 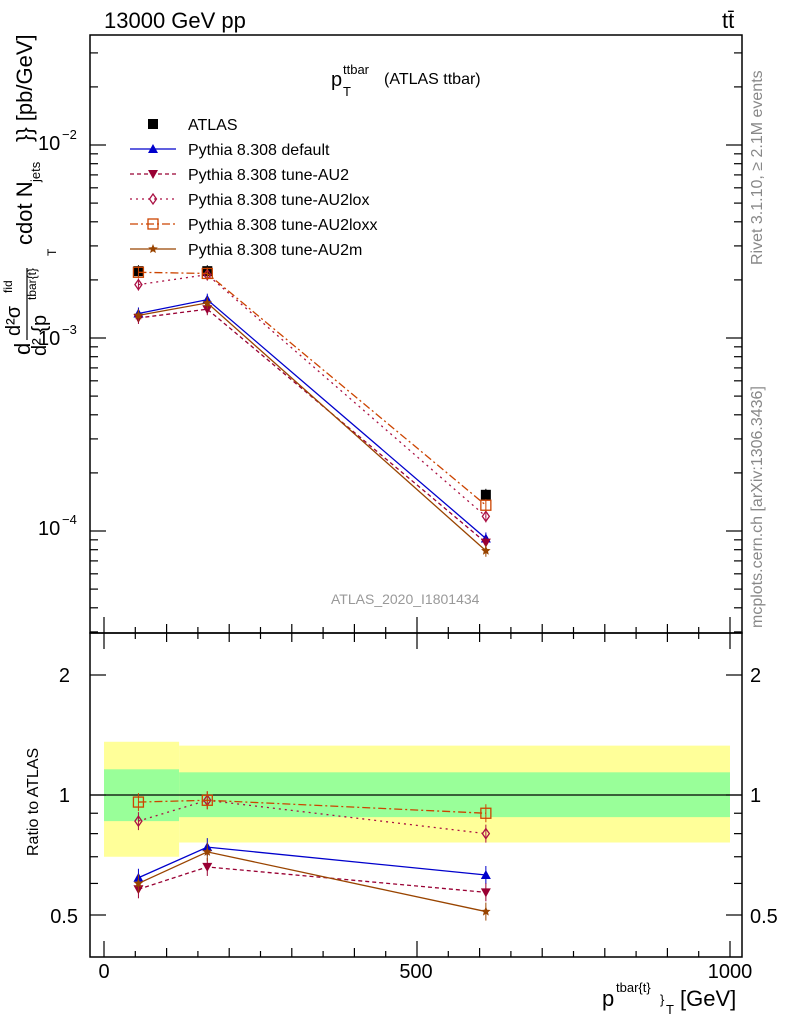 What do you see at coordinates (8, 286) in the screenshot?
I see `ylabel-frac-num-sup: fid` at bounding box center [8, 286].